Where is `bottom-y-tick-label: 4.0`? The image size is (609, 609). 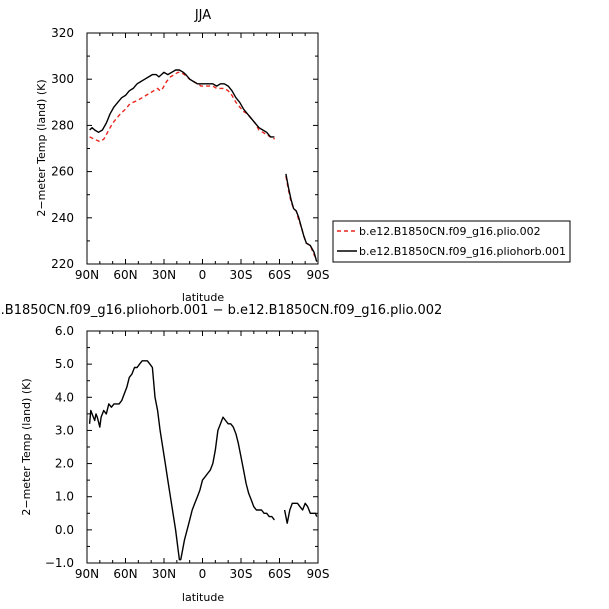 bottom-y-tick-label: 4.0 is located at coordinates (64, 397).